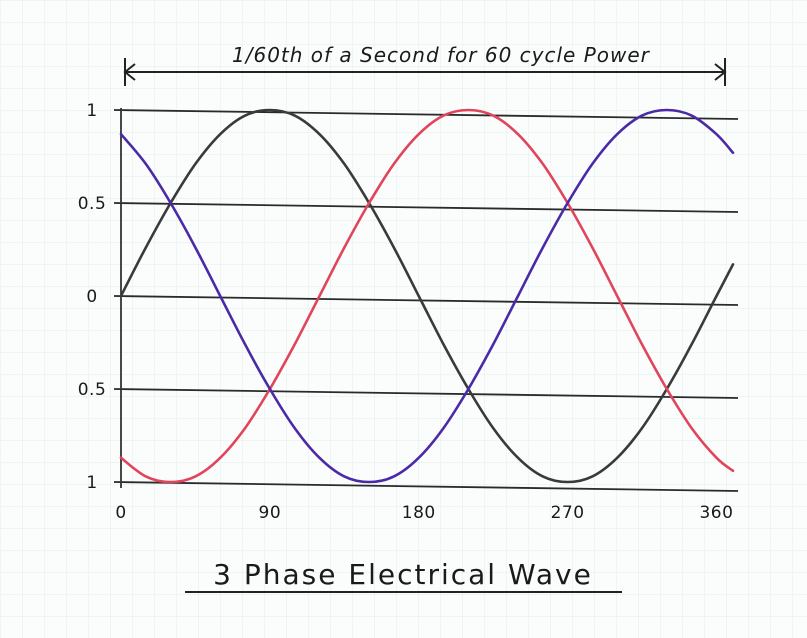  I want to click on header-arrow-left, so click(129, 72).